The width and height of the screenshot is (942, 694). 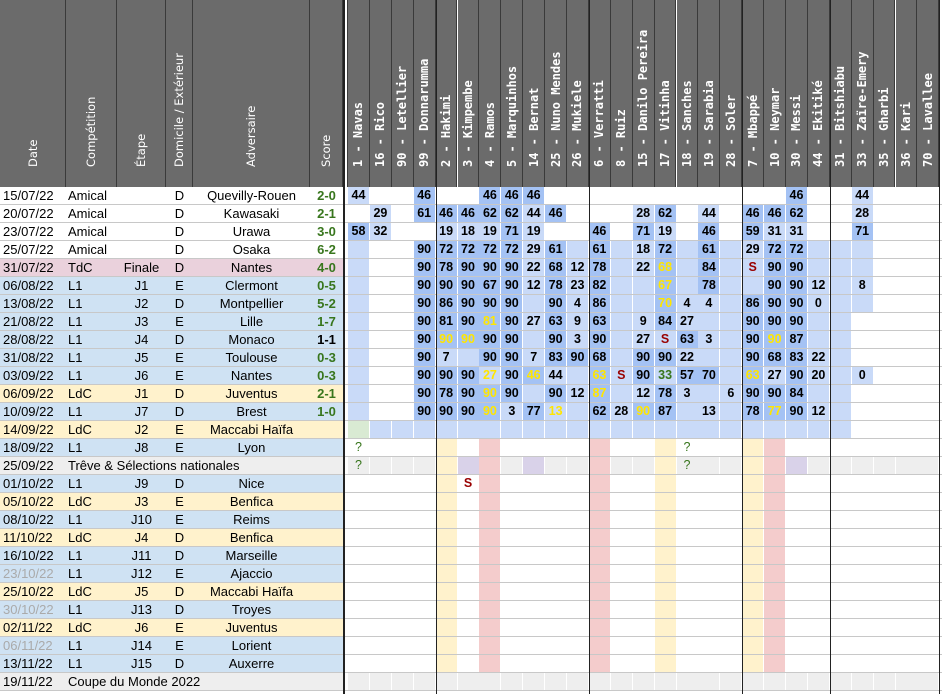 I want to click on score-cell: 5-2, so click(x=326, y=303).